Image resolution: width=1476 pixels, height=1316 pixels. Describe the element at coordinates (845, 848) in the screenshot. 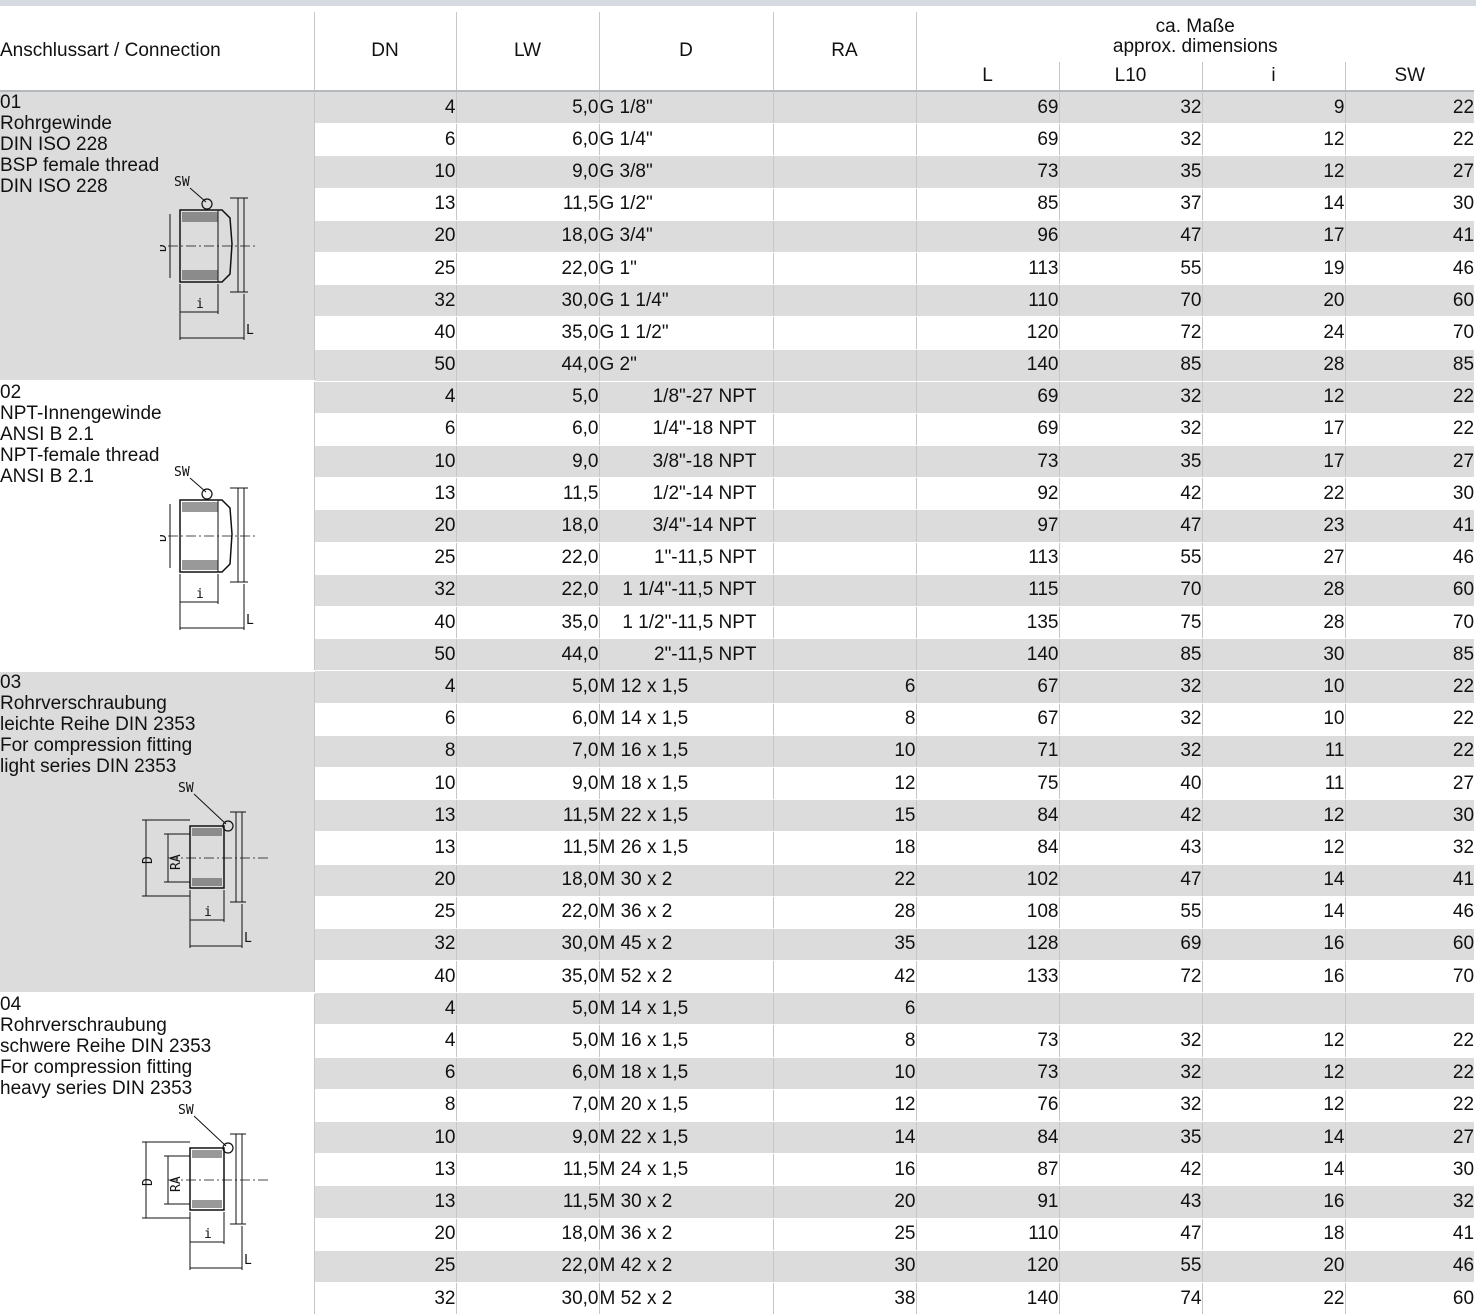

I see `cell-ra: 18` at that location.